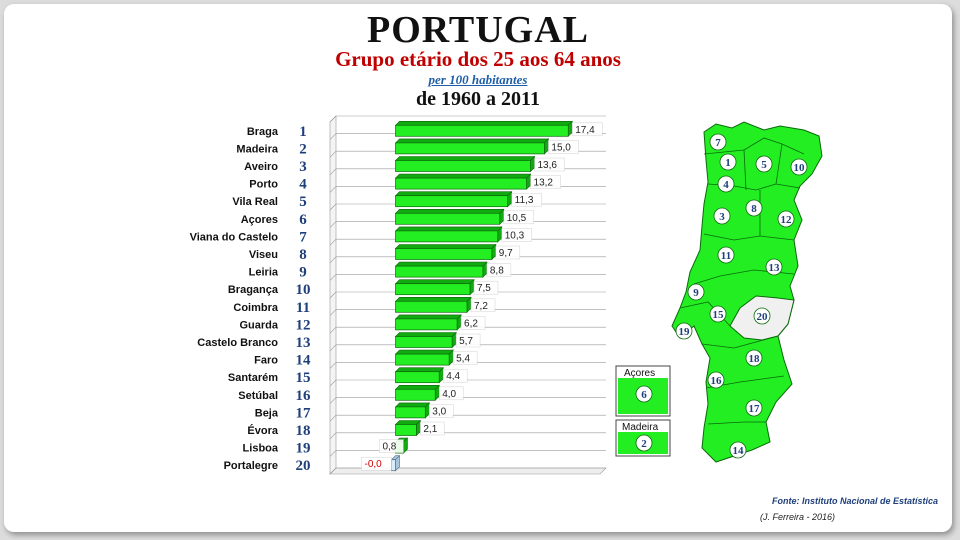 The width and height of the screenshot is (960, 540). I want to click on madeira-rank: 2, so click(644, 444).